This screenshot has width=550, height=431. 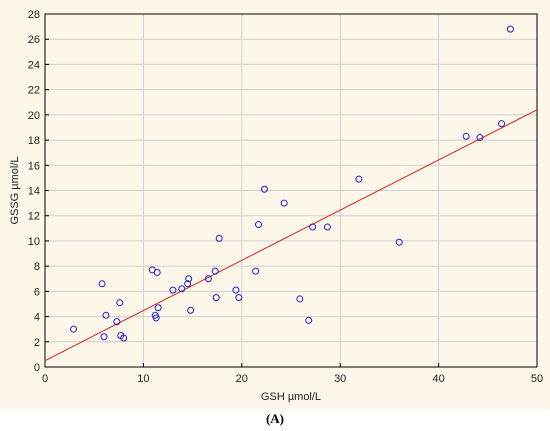 What do you see at coordinates (292, 379) in the screenshot?
I see `x-axis-tick-labels: 0 10 20 30 40 50` at bounding box center [292, 379].